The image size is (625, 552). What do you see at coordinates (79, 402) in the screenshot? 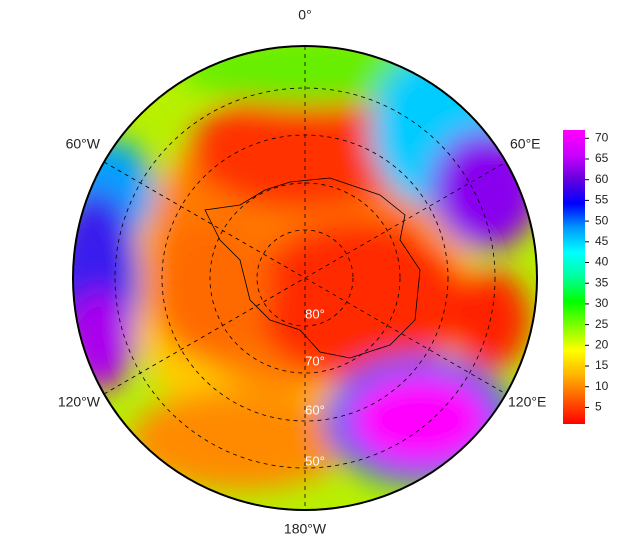
I see `longitude-label: 120°W` at bounding box center [79, 402].